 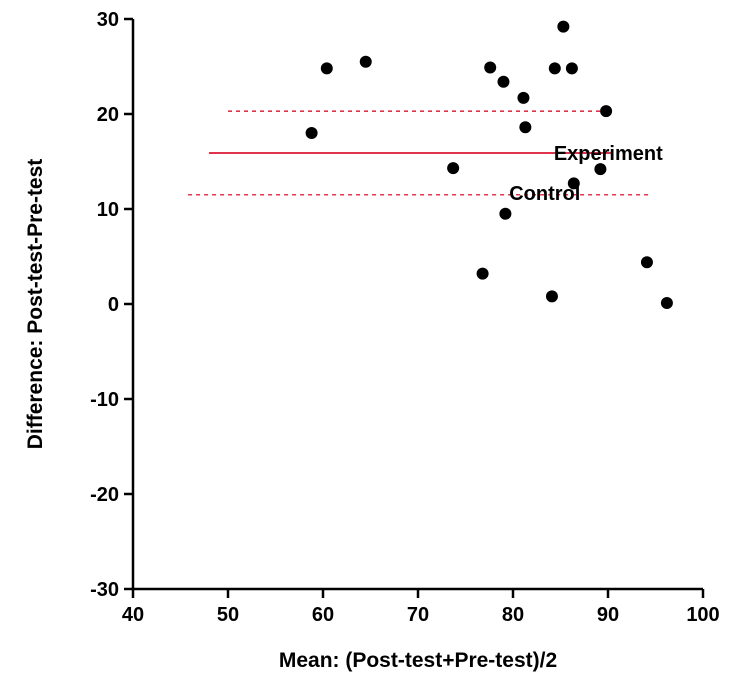 I want to click on y-tick-label: -20, so click(x=104, y=495).